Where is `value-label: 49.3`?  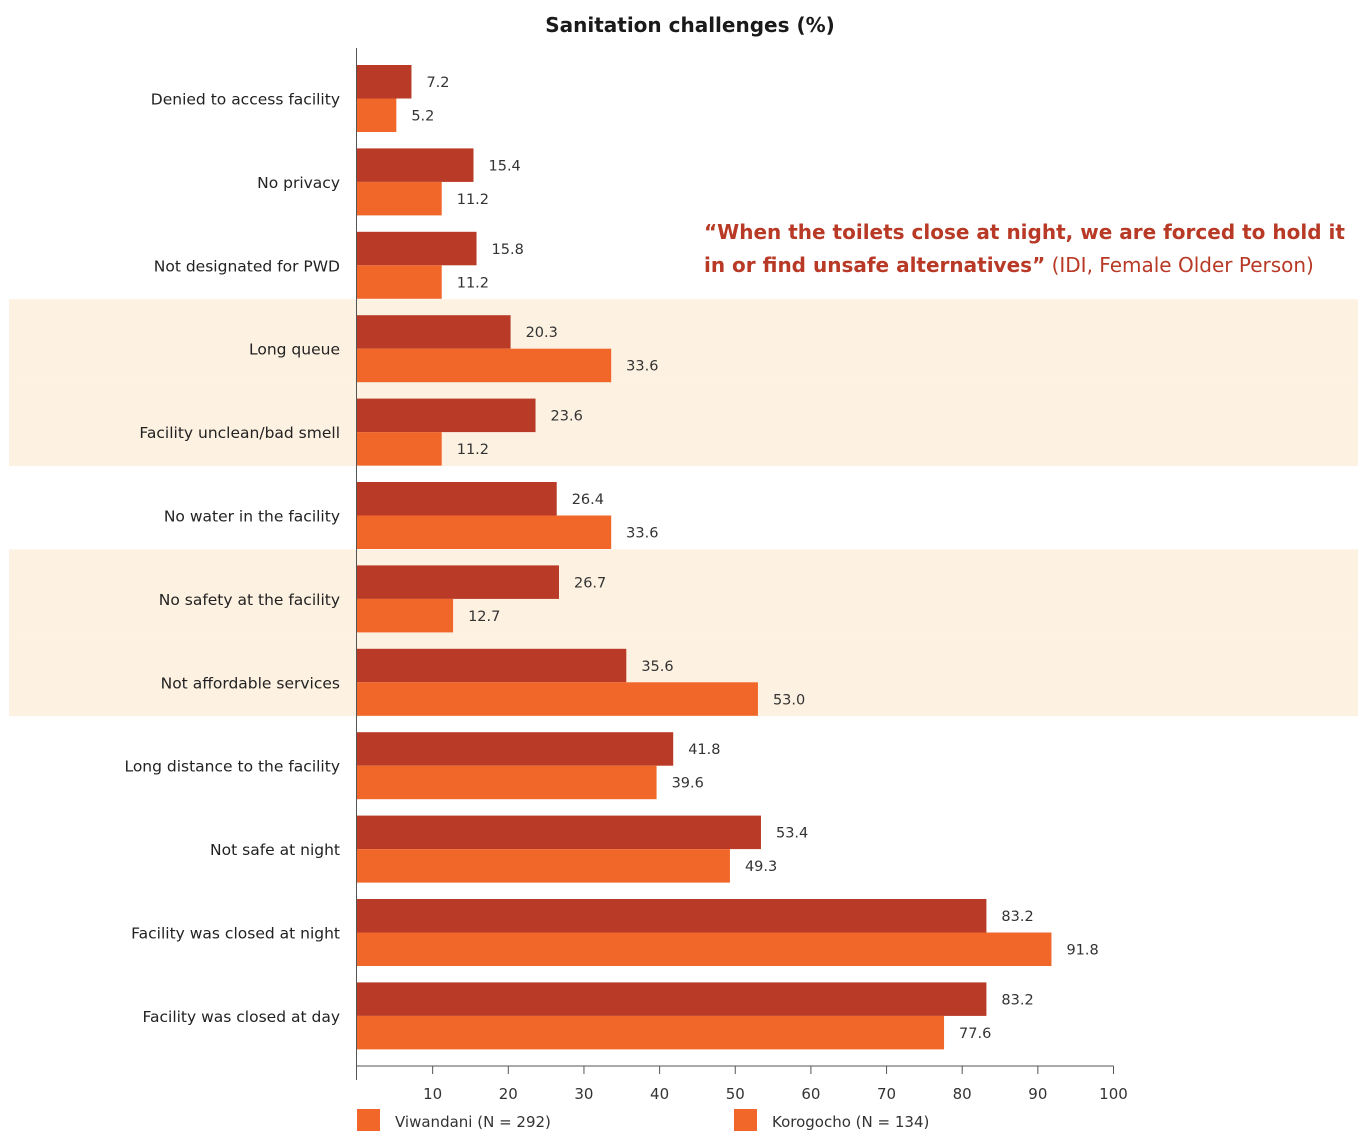
value-label: 49.3 is located at coordinates (761, 867).